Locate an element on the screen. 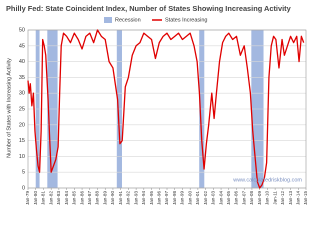 The height and width of the screenshot is (240, 320). x-tick-label: Jan-90 is located at coordinates (112, 198).